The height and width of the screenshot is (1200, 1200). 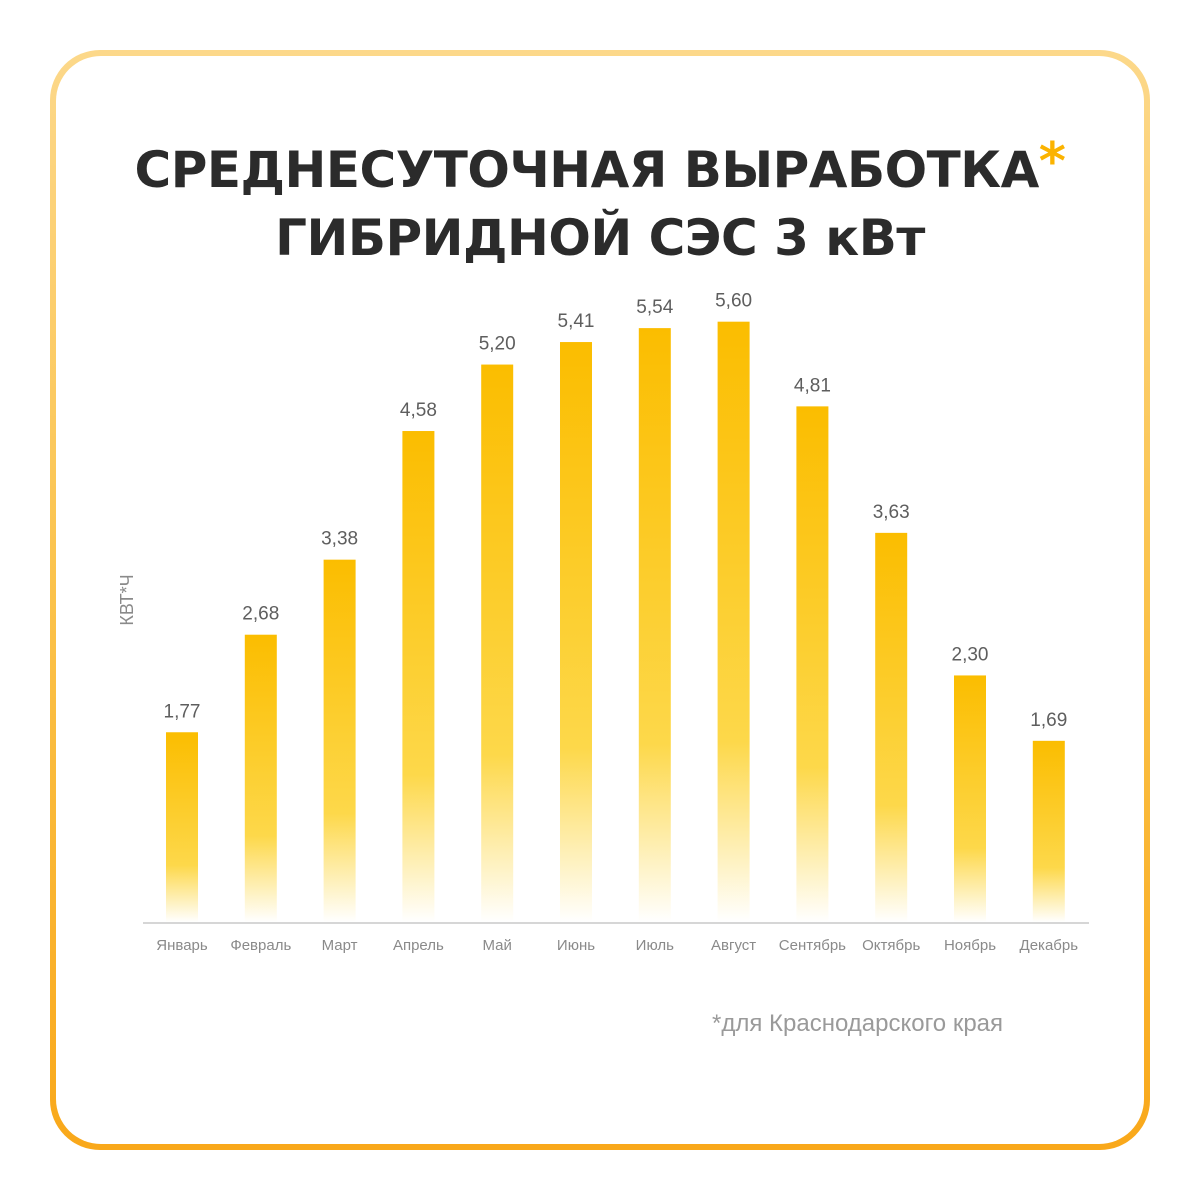 What do you see at coordinates (127, 599) in the screenshot?
I see `y-axis-label: КВТ*Ч` at bounding box center [127, 599].